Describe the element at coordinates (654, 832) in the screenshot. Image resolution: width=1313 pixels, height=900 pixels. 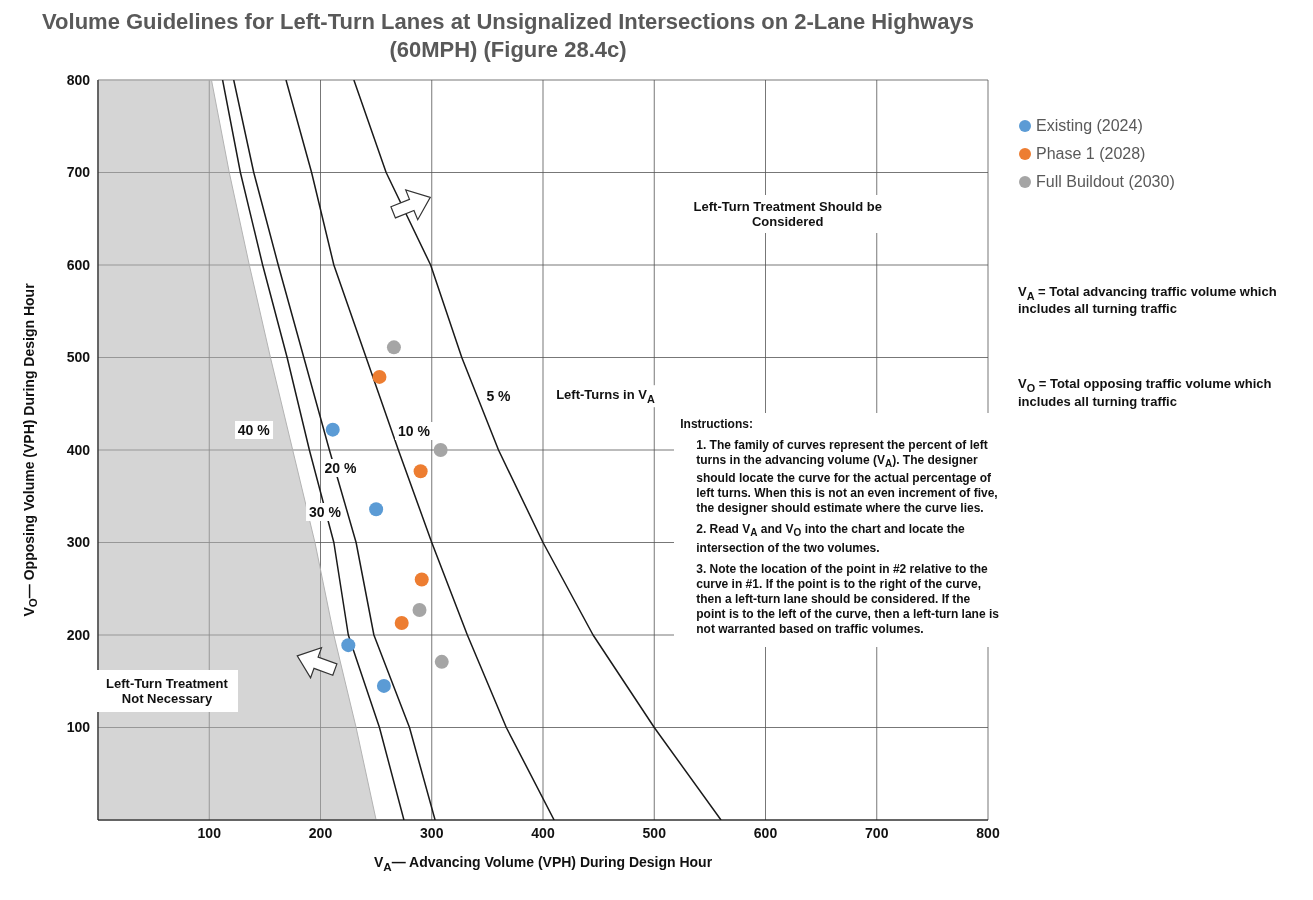
I see `x-tick-label: 500` at that location.